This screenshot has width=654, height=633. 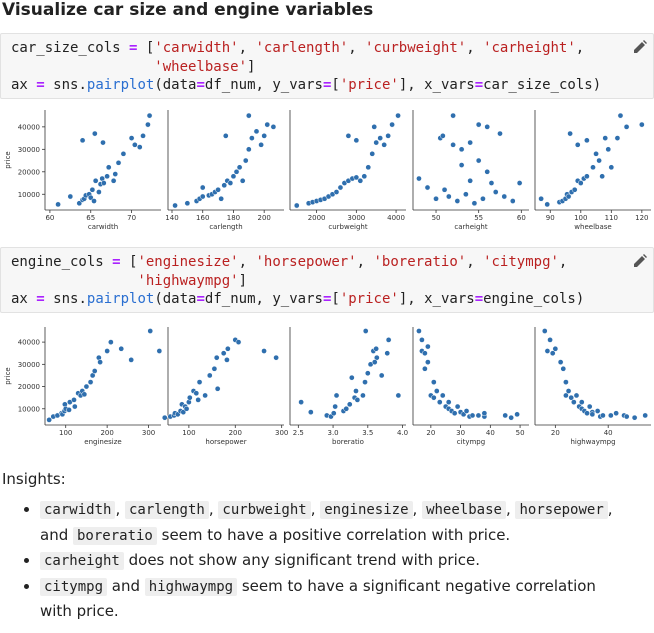 I want to click on code-token: sns., so click(x=65, y=299).